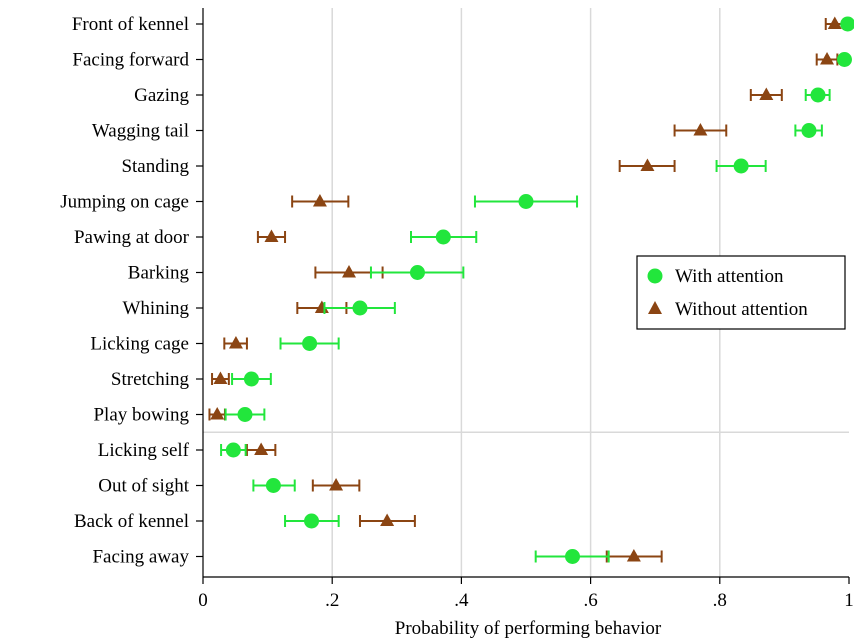 This screenshot has height=638, width=854. I want to click on category-label: Back of kennel, so click(131, 521).